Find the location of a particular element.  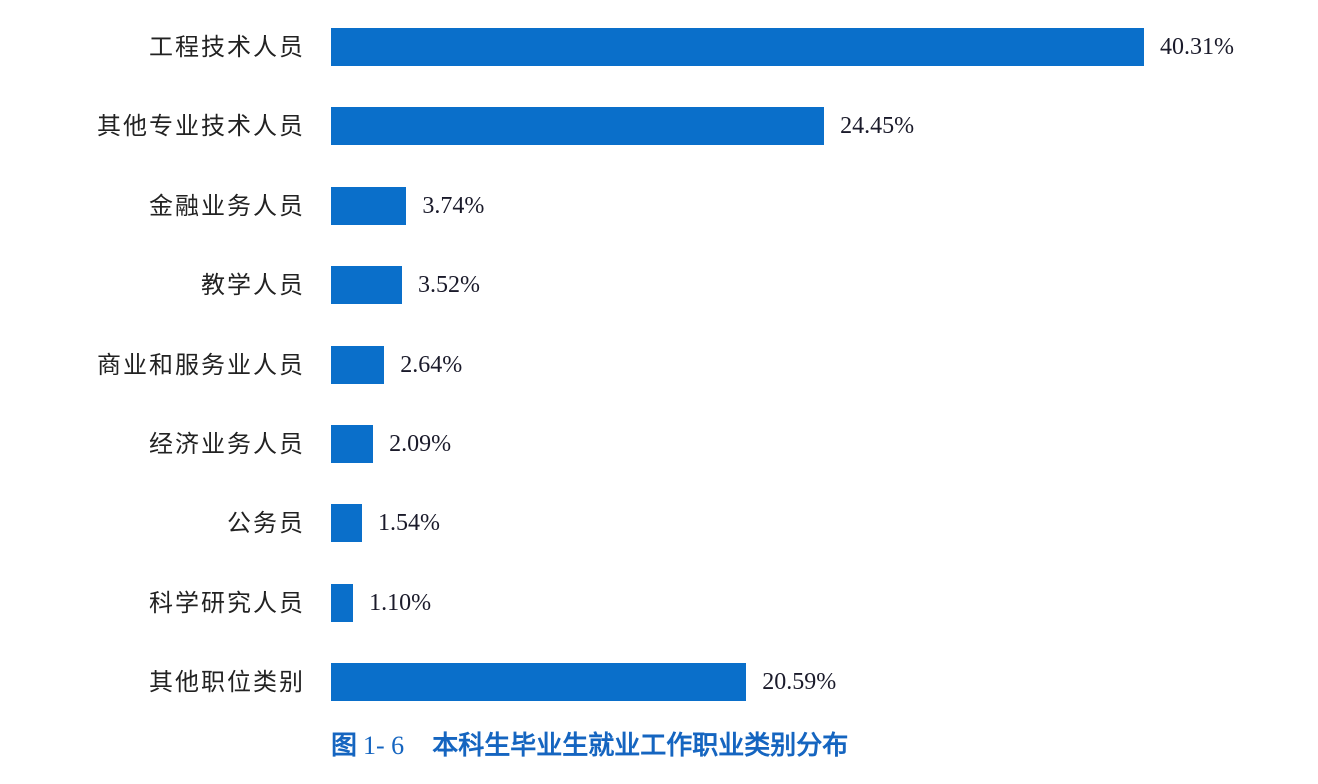

bar-row: 商业和服务业人员 2.64% is located at coordinates (659, 365).